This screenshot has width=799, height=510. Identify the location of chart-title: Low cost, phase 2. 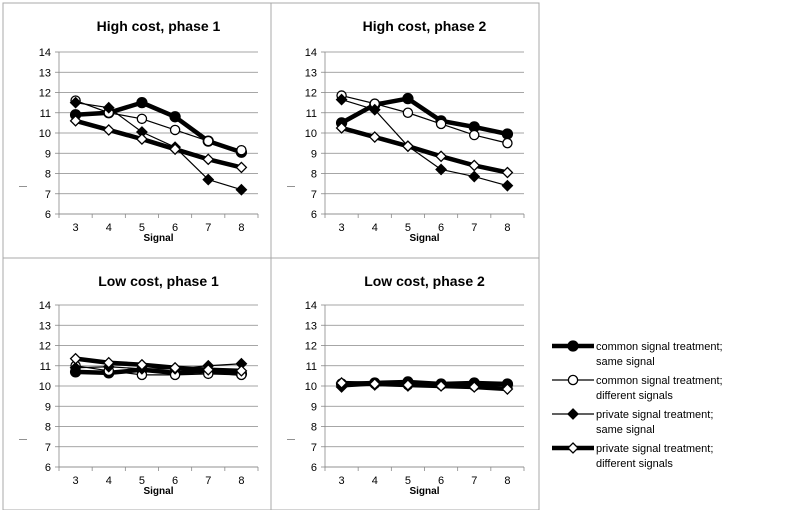
(424, 281).